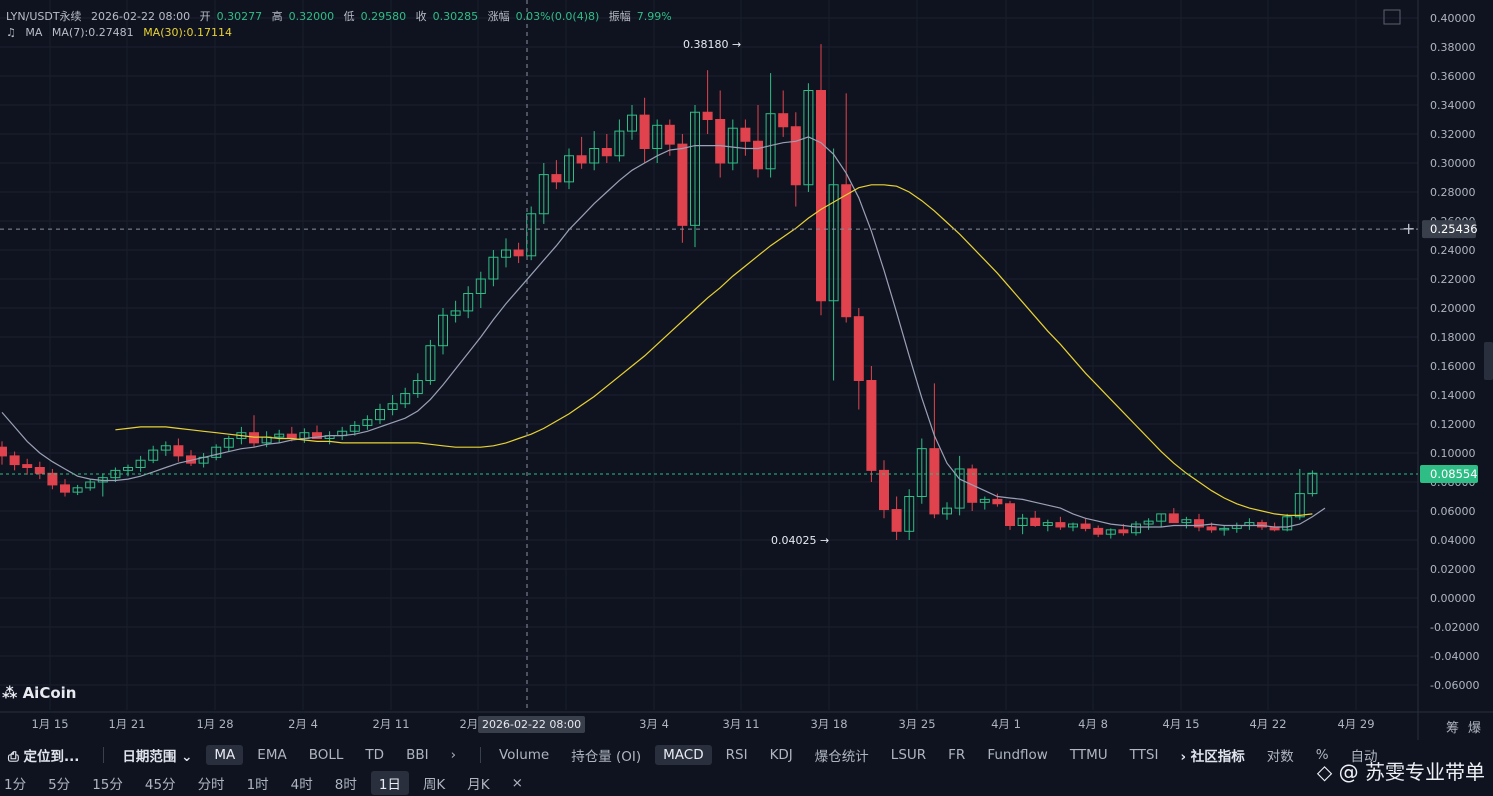 This screenshot has height=796, width=1493. I want to click on close-icon: ×, so click(517, 783).